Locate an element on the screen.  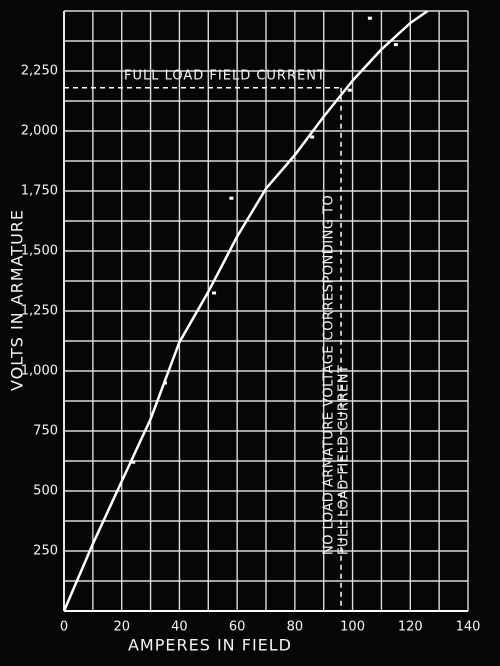
x-tick-label: 20 is located at coordinates (121, 627).